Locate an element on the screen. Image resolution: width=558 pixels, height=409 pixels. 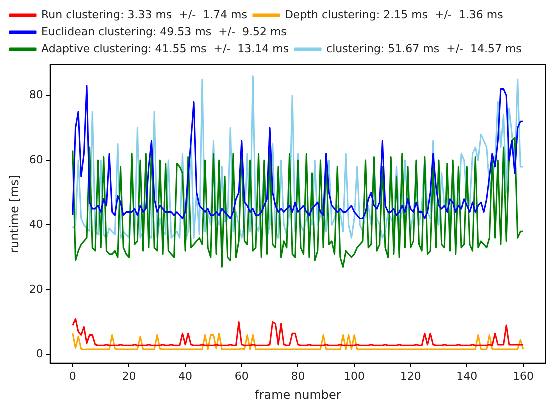
legend-label: Euclidean clustering: 49.53 ms +/- 9.52 ms is located at coordinates (165, 31).